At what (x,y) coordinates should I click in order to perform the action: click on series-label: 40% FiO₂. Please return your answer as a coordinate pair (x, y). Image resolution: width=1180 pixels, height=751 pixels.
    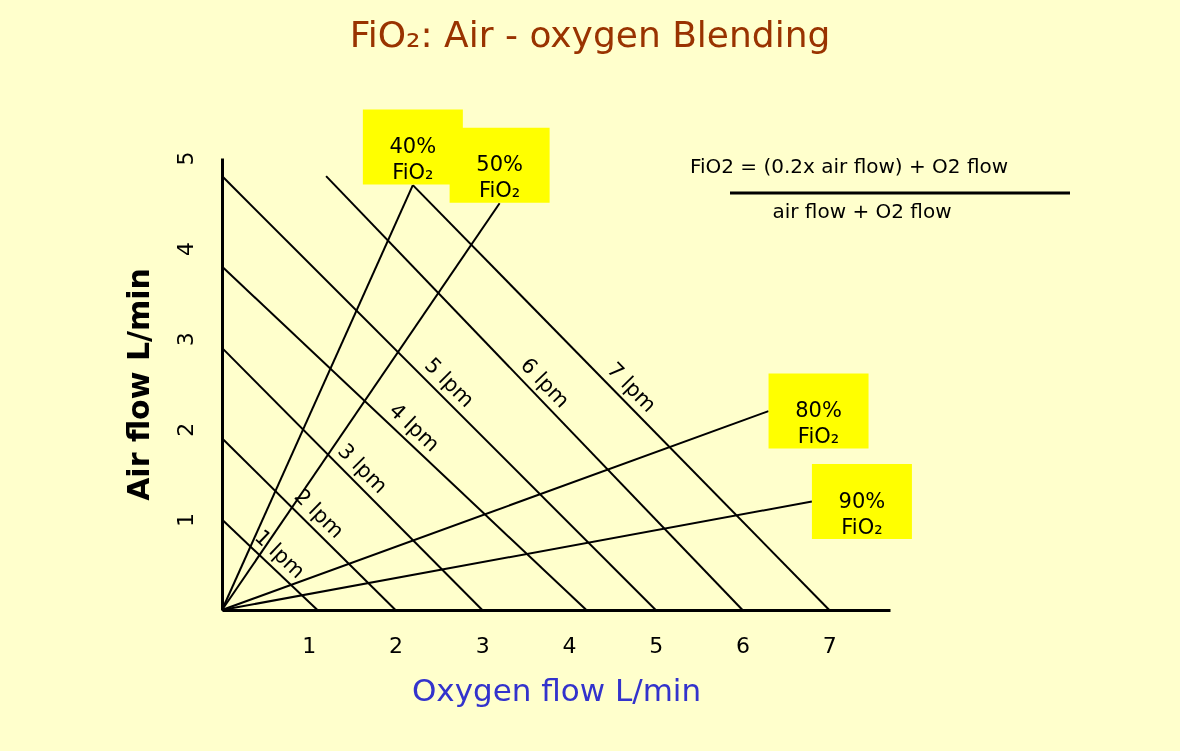
    Looking at the image, I should click on (413, 159).